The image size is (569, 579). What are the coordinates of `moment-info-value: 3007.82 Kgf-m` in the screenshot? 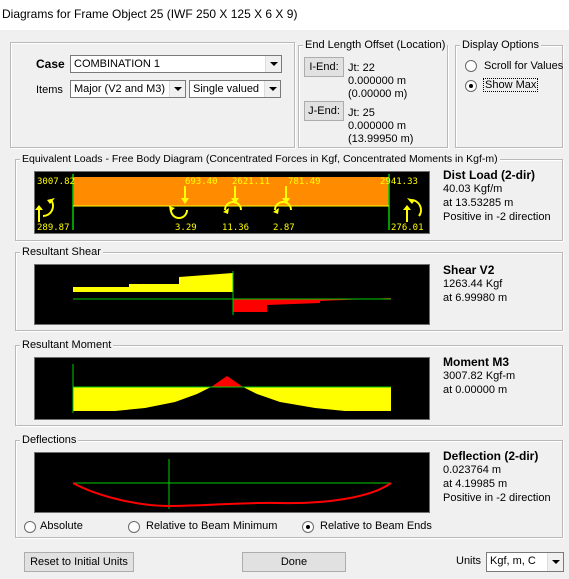 It's located at (479, 376).